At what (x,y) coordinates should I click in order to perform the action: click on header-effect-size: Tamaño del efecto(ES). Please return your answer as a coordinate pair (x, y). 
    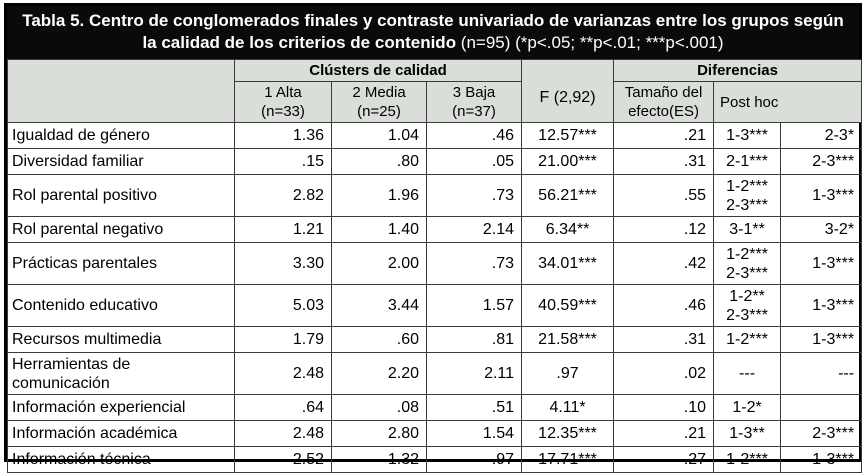
    Looking at the image, I should click on (664, 102).